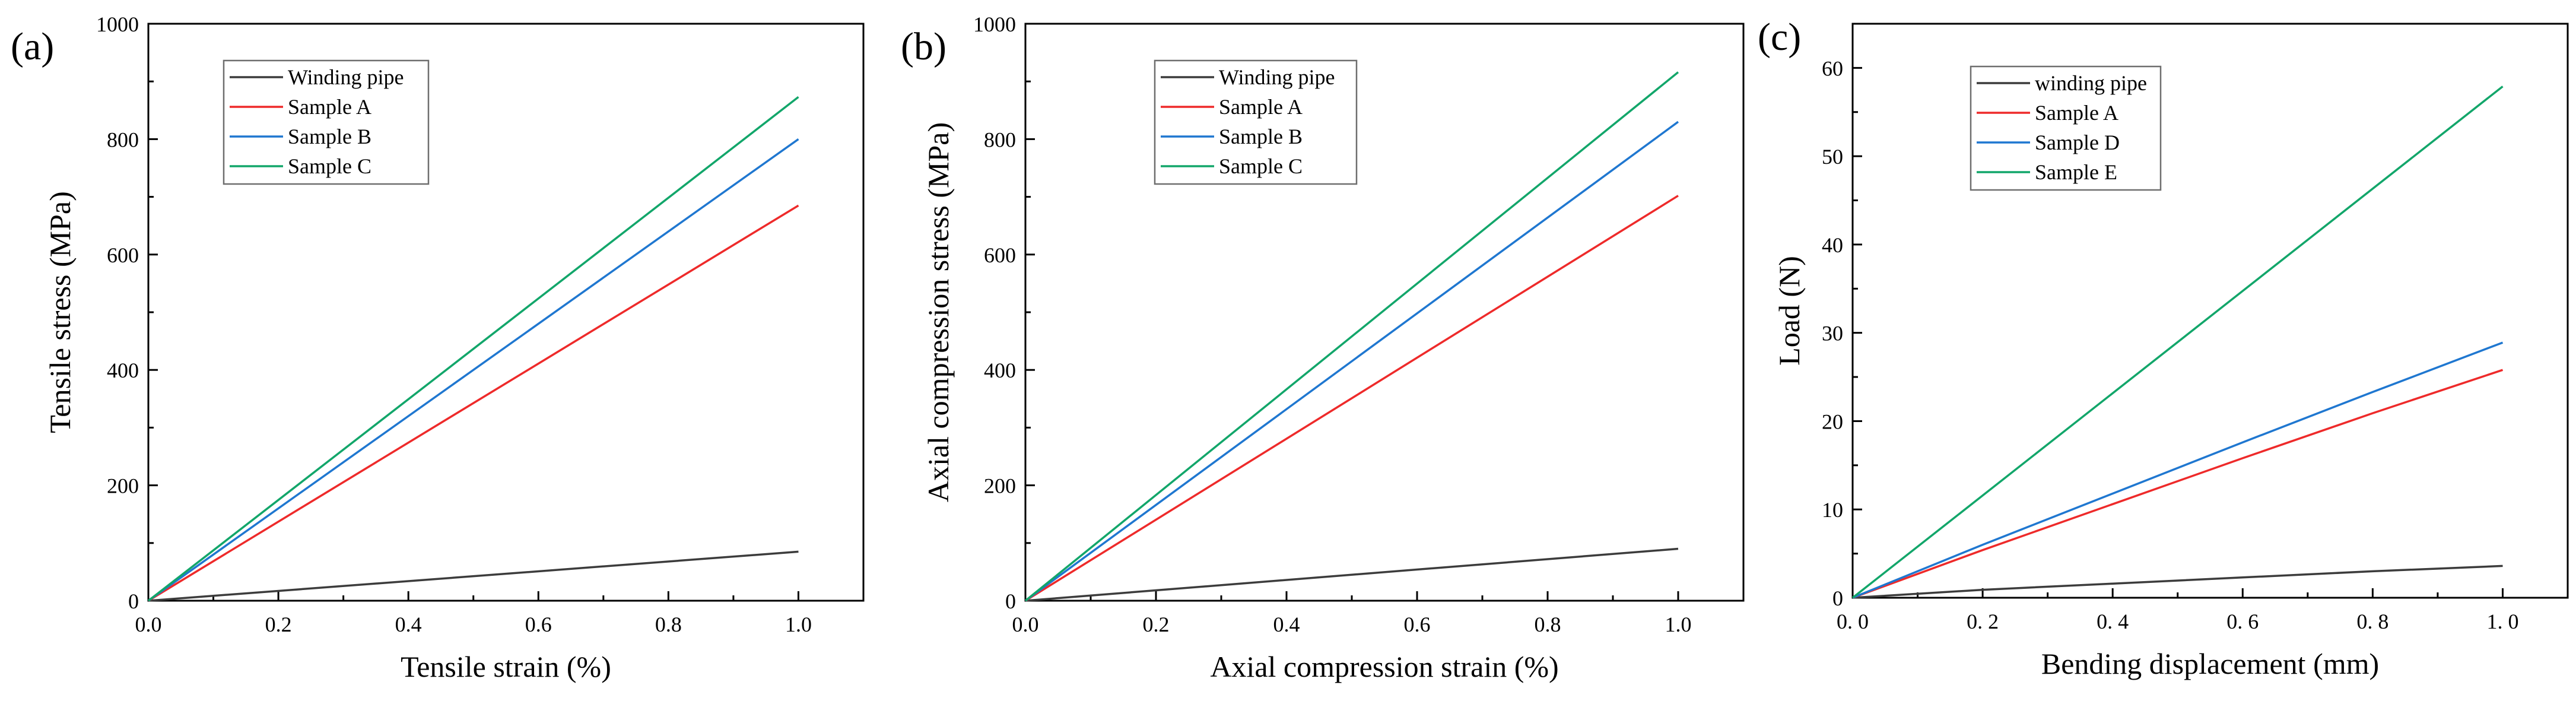  I want to click on y-tick-label: 30, so click(1832, 333).